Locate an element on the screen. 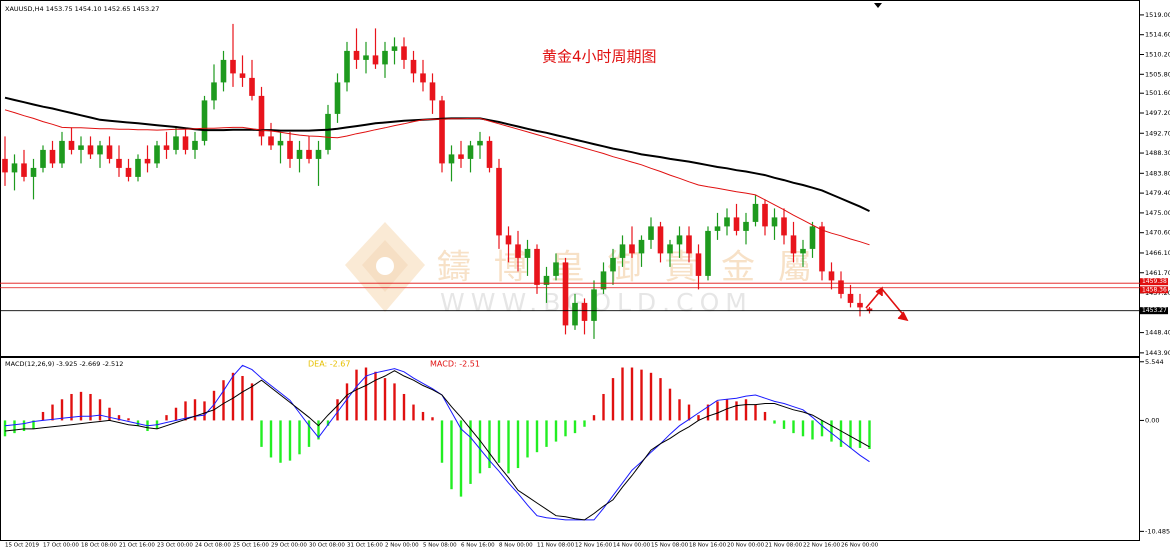 The height and width of the screenshot is (549, 1170). x-tick-label: 25 Oct 16:00 is located at coordinates (251, 546).